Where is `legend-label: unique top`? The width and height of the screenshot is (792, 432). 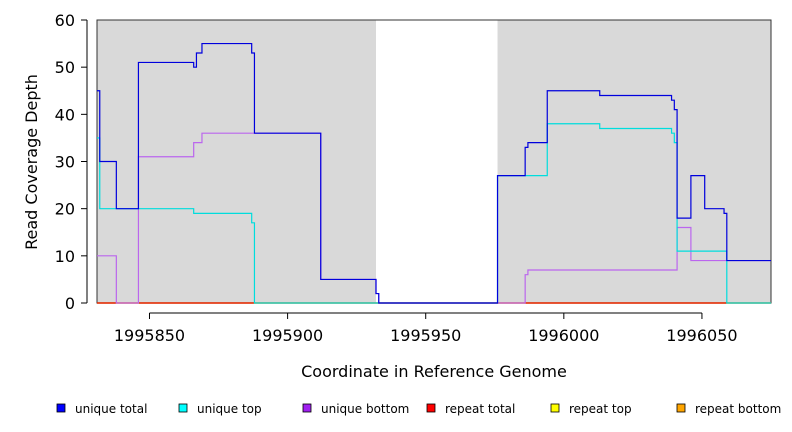 legend-label: unique top is located at coordinates (229, 409).